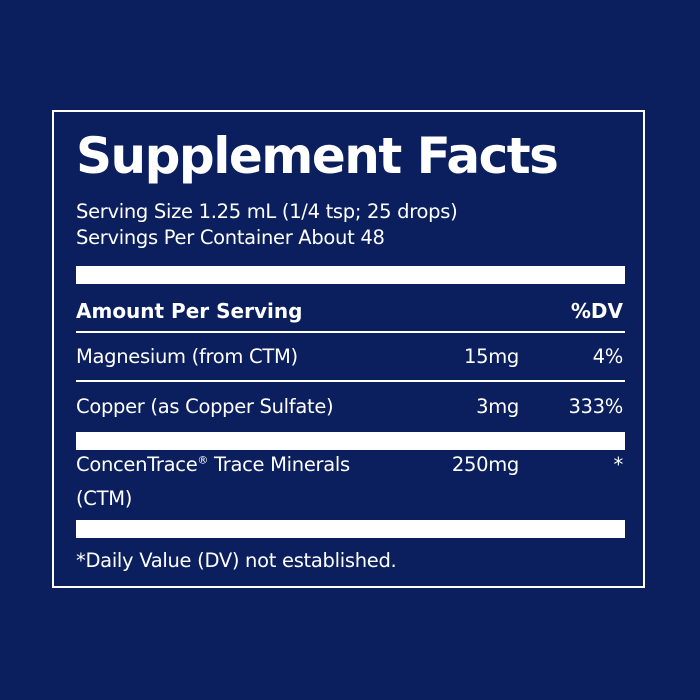  Describe the element at coordinates (236, 560) in the screenshot. I see `footnote: *Daily Value (DV) not established.` at that location.